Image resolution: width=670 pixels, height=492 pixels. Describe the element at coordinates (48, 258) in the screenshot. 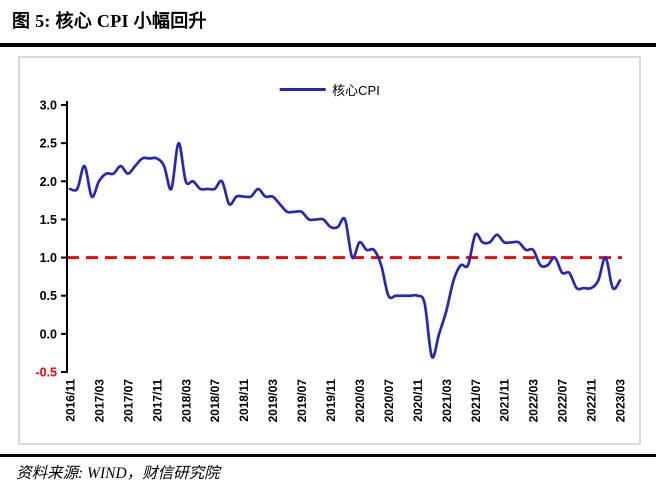

I see `y-tick-label: 1.0` at that location.